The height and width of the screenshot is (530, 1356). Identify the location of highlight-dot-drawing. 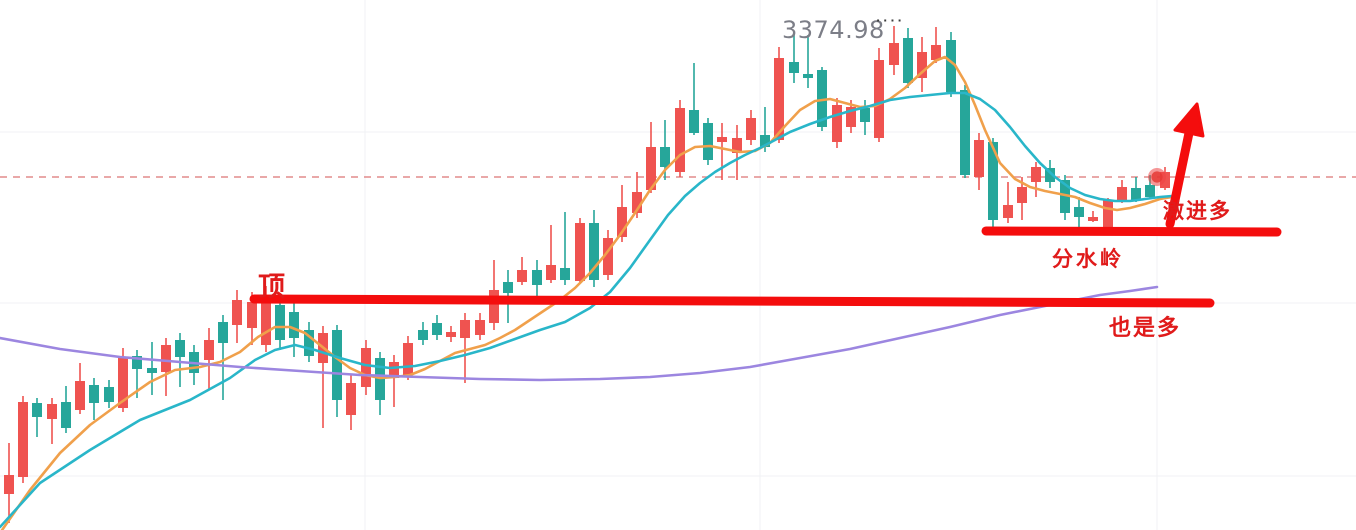
(1157, 177).